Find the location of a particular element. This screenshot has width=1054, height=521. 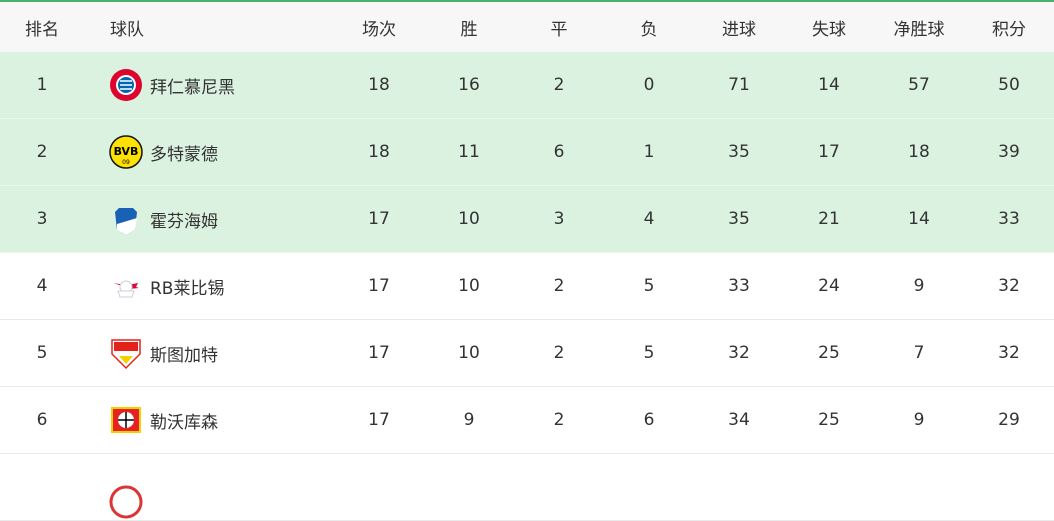

leipzig-logo-icon is located at coordinates (126, 286).